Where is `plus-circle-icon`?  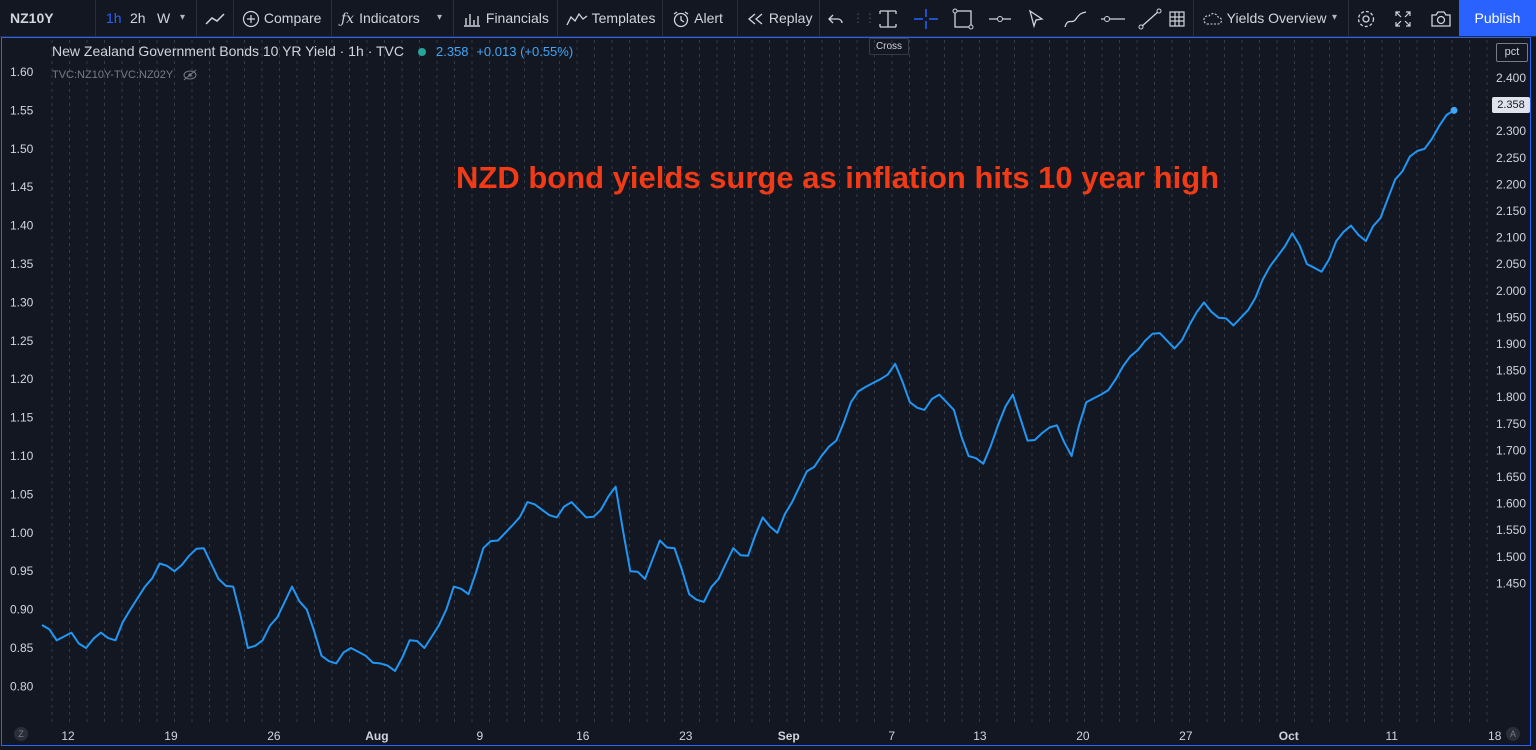 plus-circle-icon is located at coordinates (251, 19).